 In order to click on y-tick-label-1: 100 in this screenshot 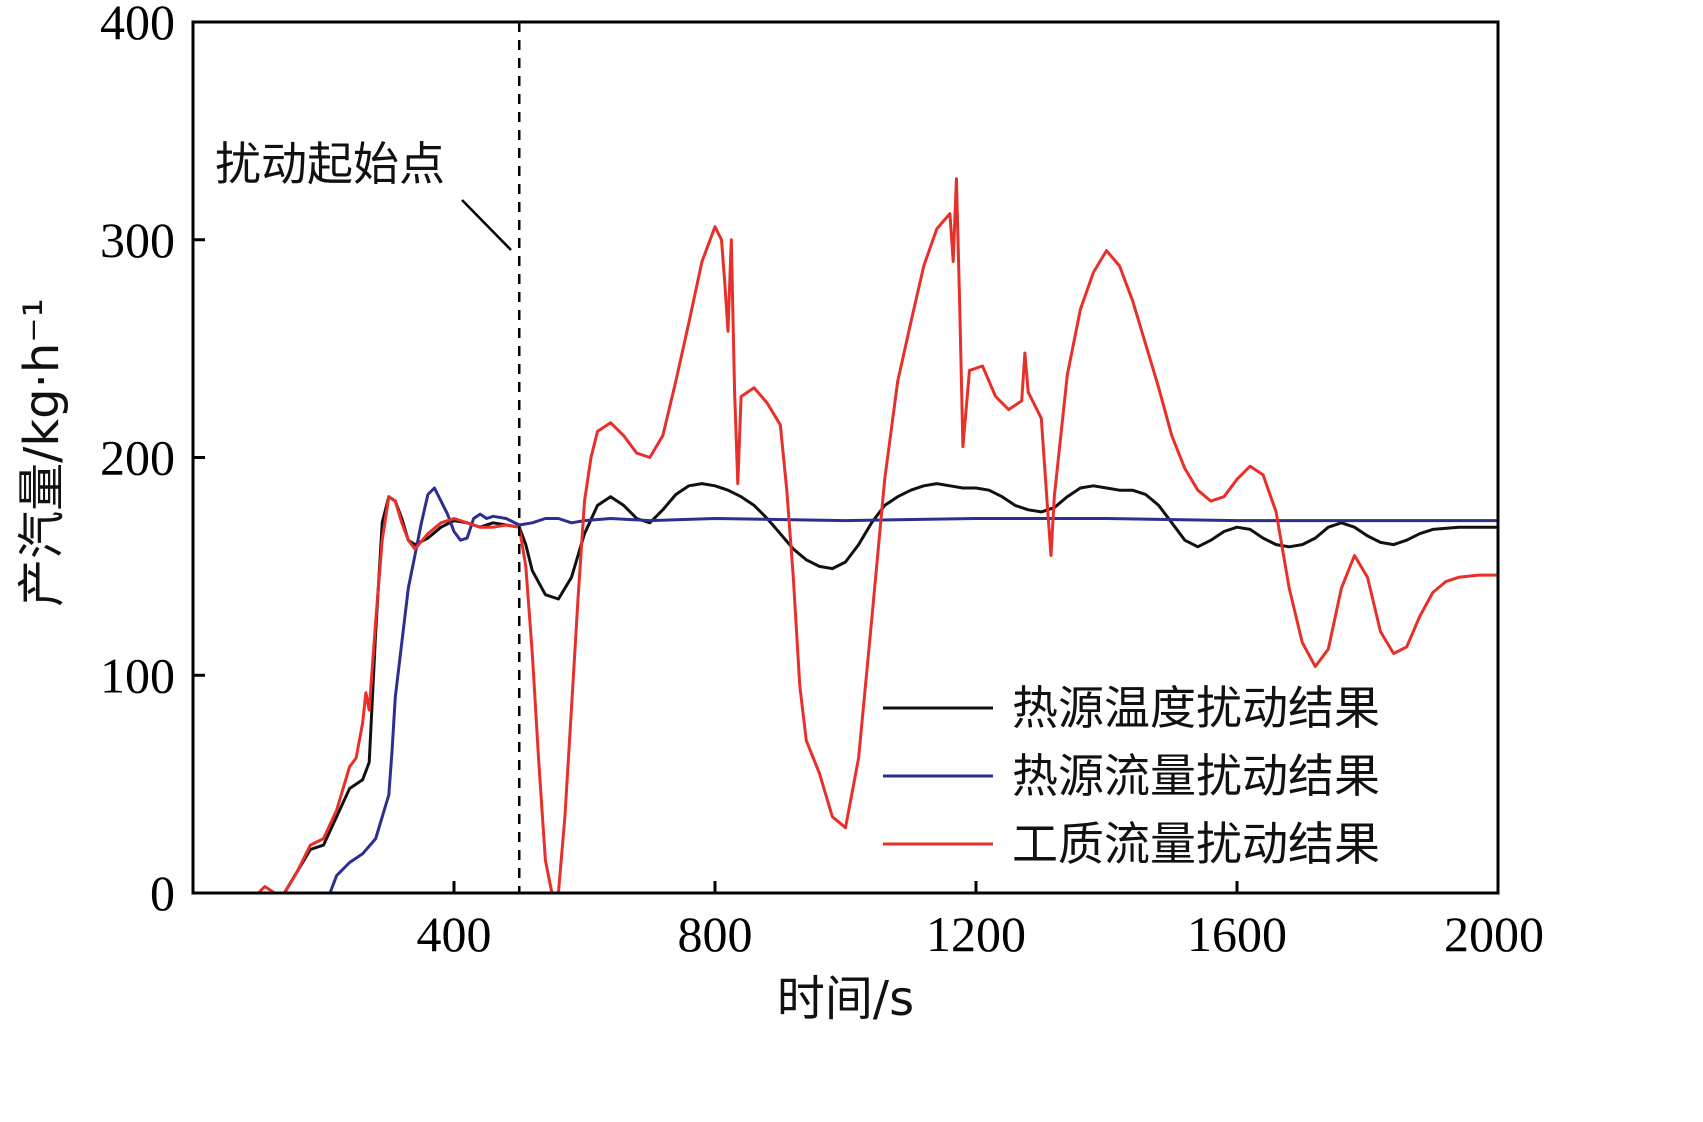, I will do `click(137, 675)`.